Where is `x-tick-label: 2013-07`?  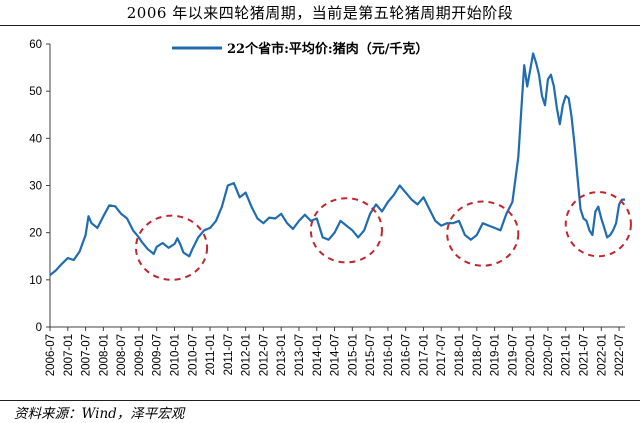
x-tick-label: 2013-07 is located at coordinates (300, 355).